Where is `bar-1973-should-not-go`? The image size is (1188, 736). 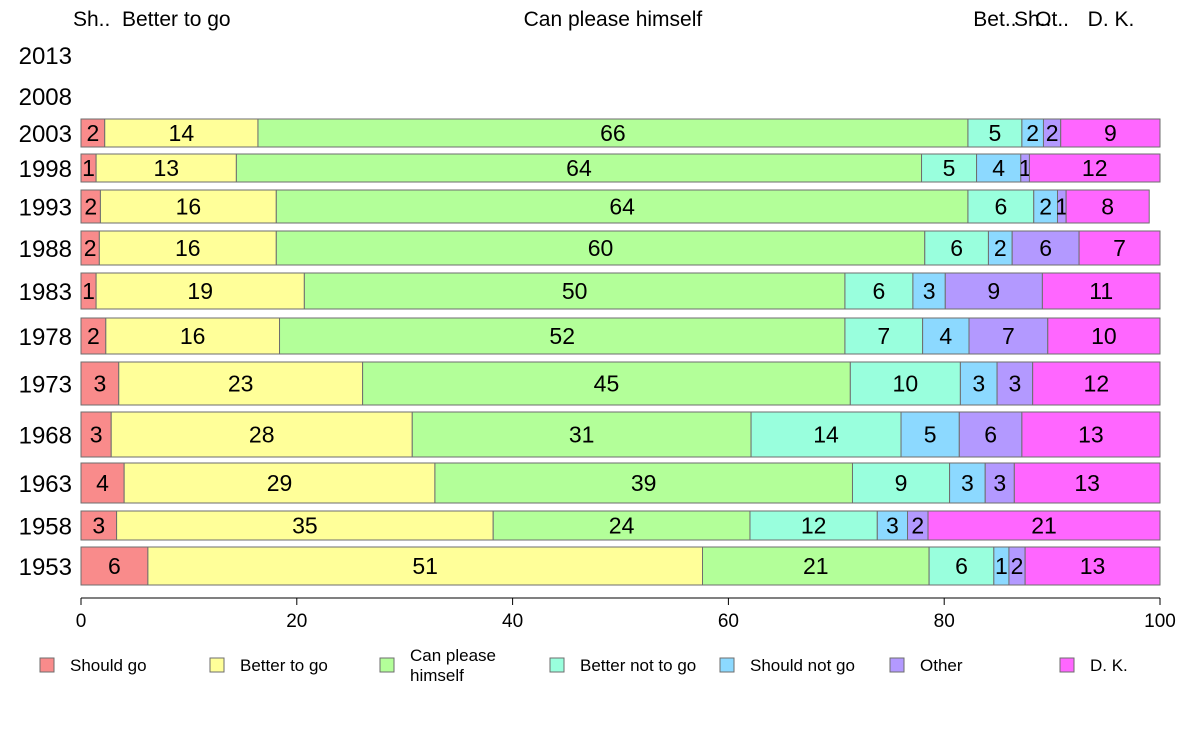
bar-1973-should-not-go is located at coordinates (978, 383).